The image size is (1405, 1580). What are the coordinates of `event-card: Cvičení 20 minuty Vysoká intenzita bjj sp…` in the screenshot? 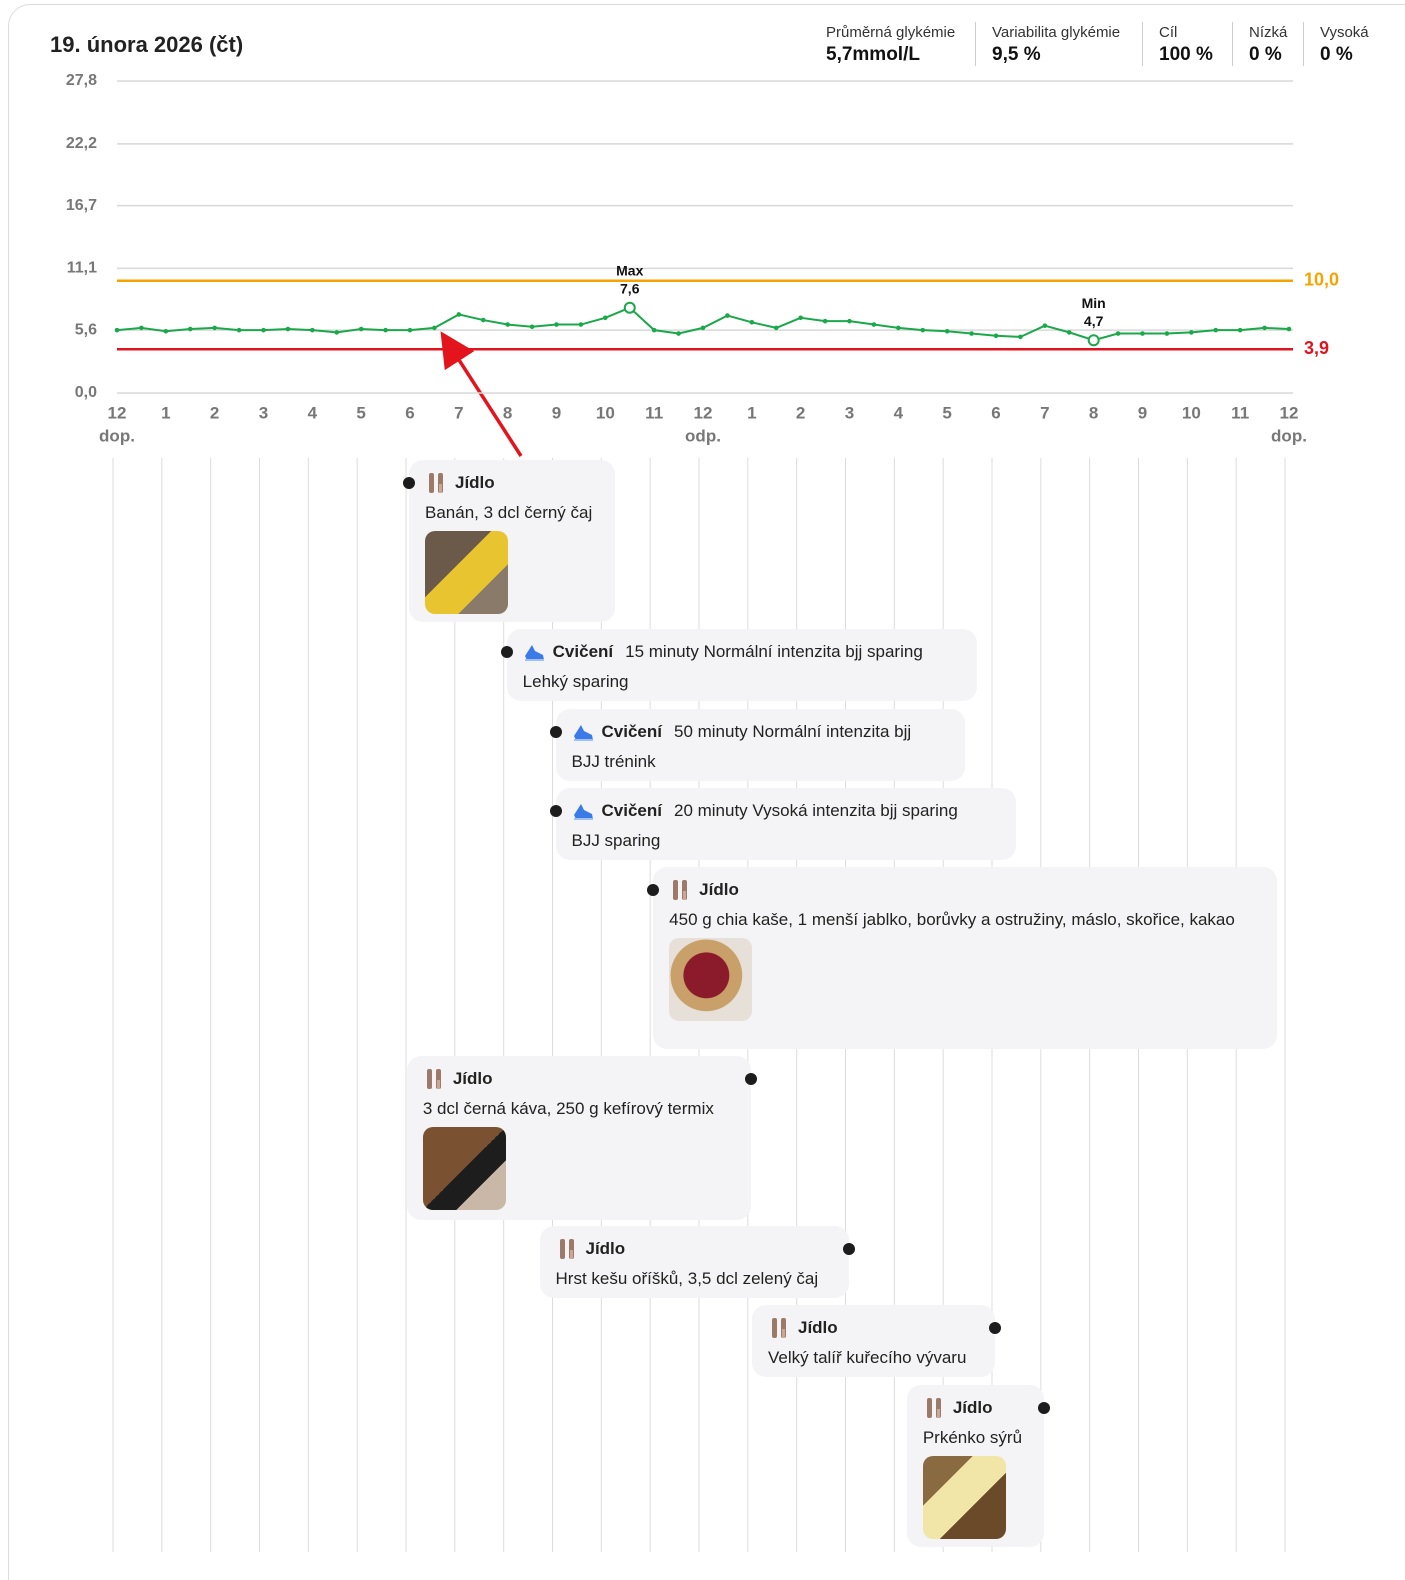 It's located at (785, 824).